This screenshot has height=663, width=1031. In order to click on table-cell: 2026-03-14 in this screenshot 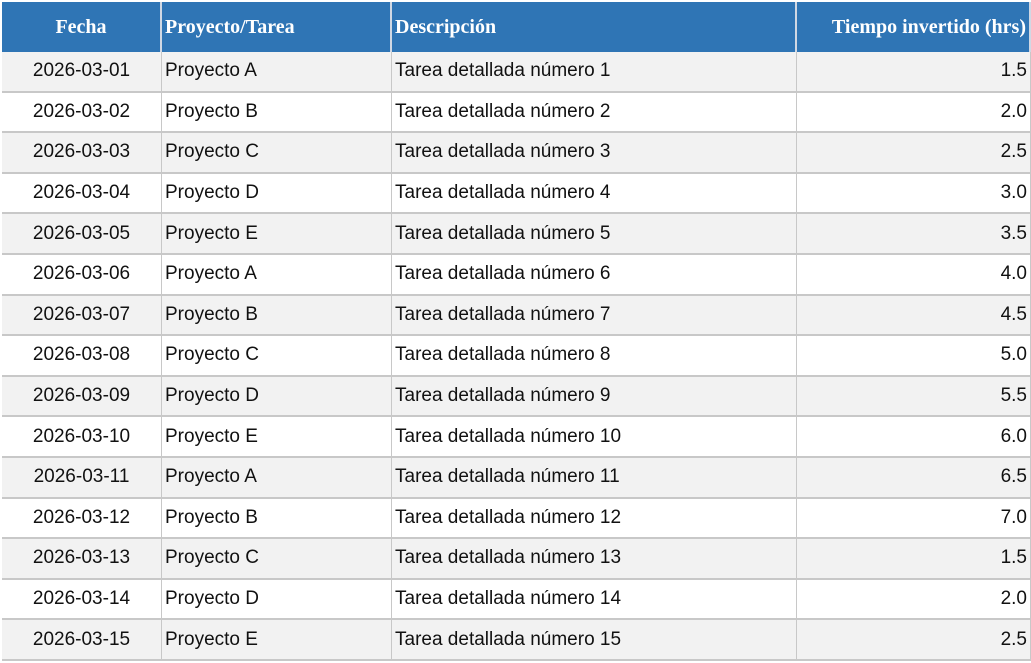, I will do `click(82, 600)`.